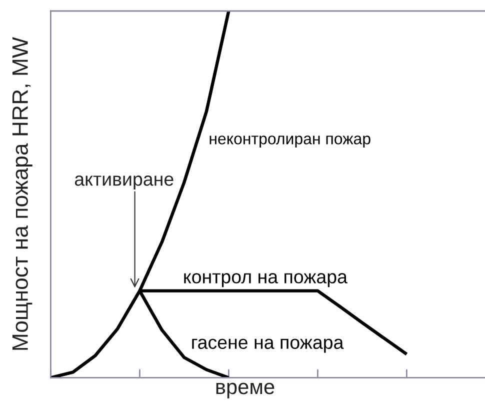 The image size is (485, 407). Describe the element at coordinates (22, 193) in the screenshot. I see `y-axis-title: Мощност на пожара HRR, MW` at that location.